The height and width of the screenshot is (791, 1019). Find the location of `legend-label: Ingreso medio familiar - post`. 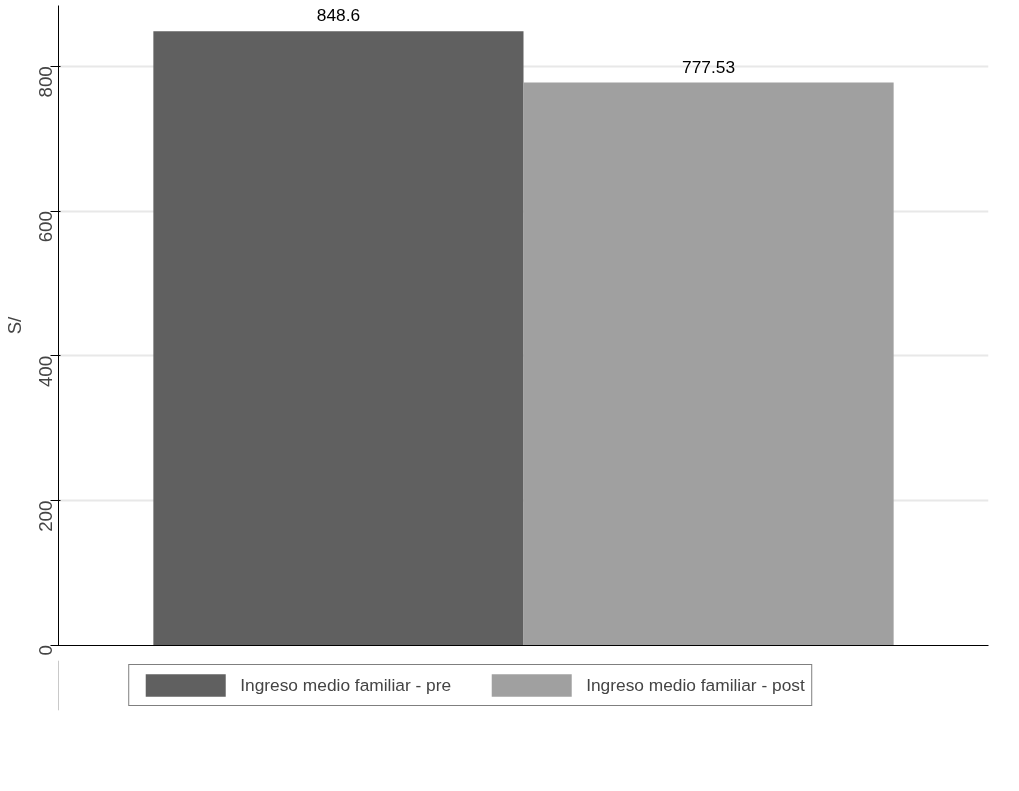

legend-label: Ingreso medio familiar - post is located at coordinates (695, 685).